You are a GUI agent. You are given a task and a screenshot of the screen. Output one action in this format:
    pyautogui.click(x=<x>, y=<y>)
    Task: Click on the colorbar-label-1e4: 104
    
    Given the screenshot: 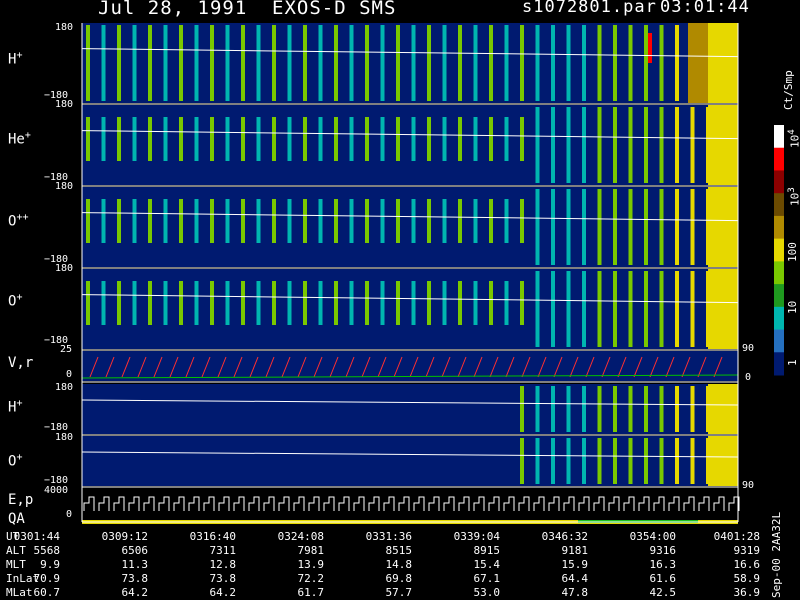 What is the action you would take?
    pyautogui.click(x=793, y=138)
    